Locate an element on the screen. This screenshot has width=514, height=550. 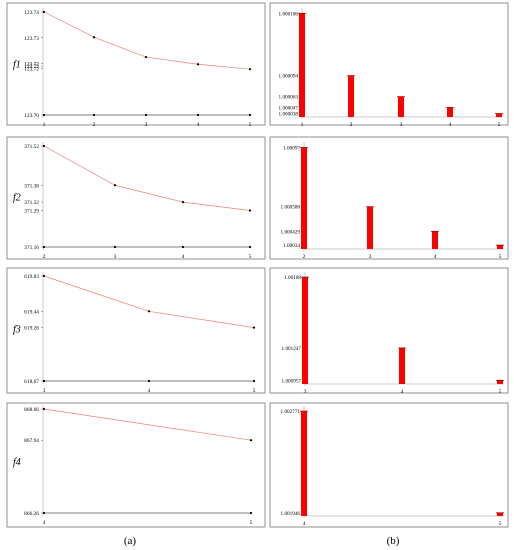
y-tick-label: 371.38 is located at coordinates (31, 186).